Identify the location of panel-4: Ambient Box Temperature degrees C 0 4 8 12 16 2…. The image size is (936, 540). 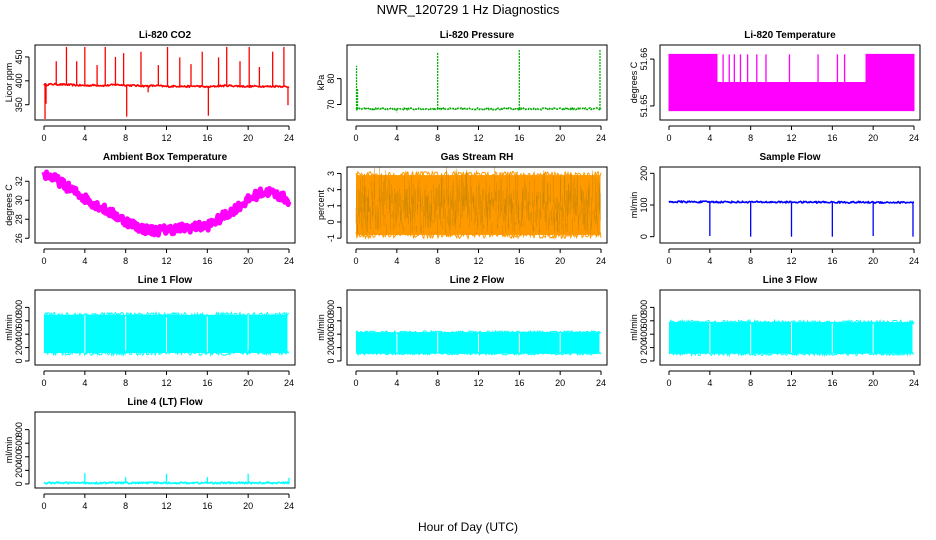
(150, 209).